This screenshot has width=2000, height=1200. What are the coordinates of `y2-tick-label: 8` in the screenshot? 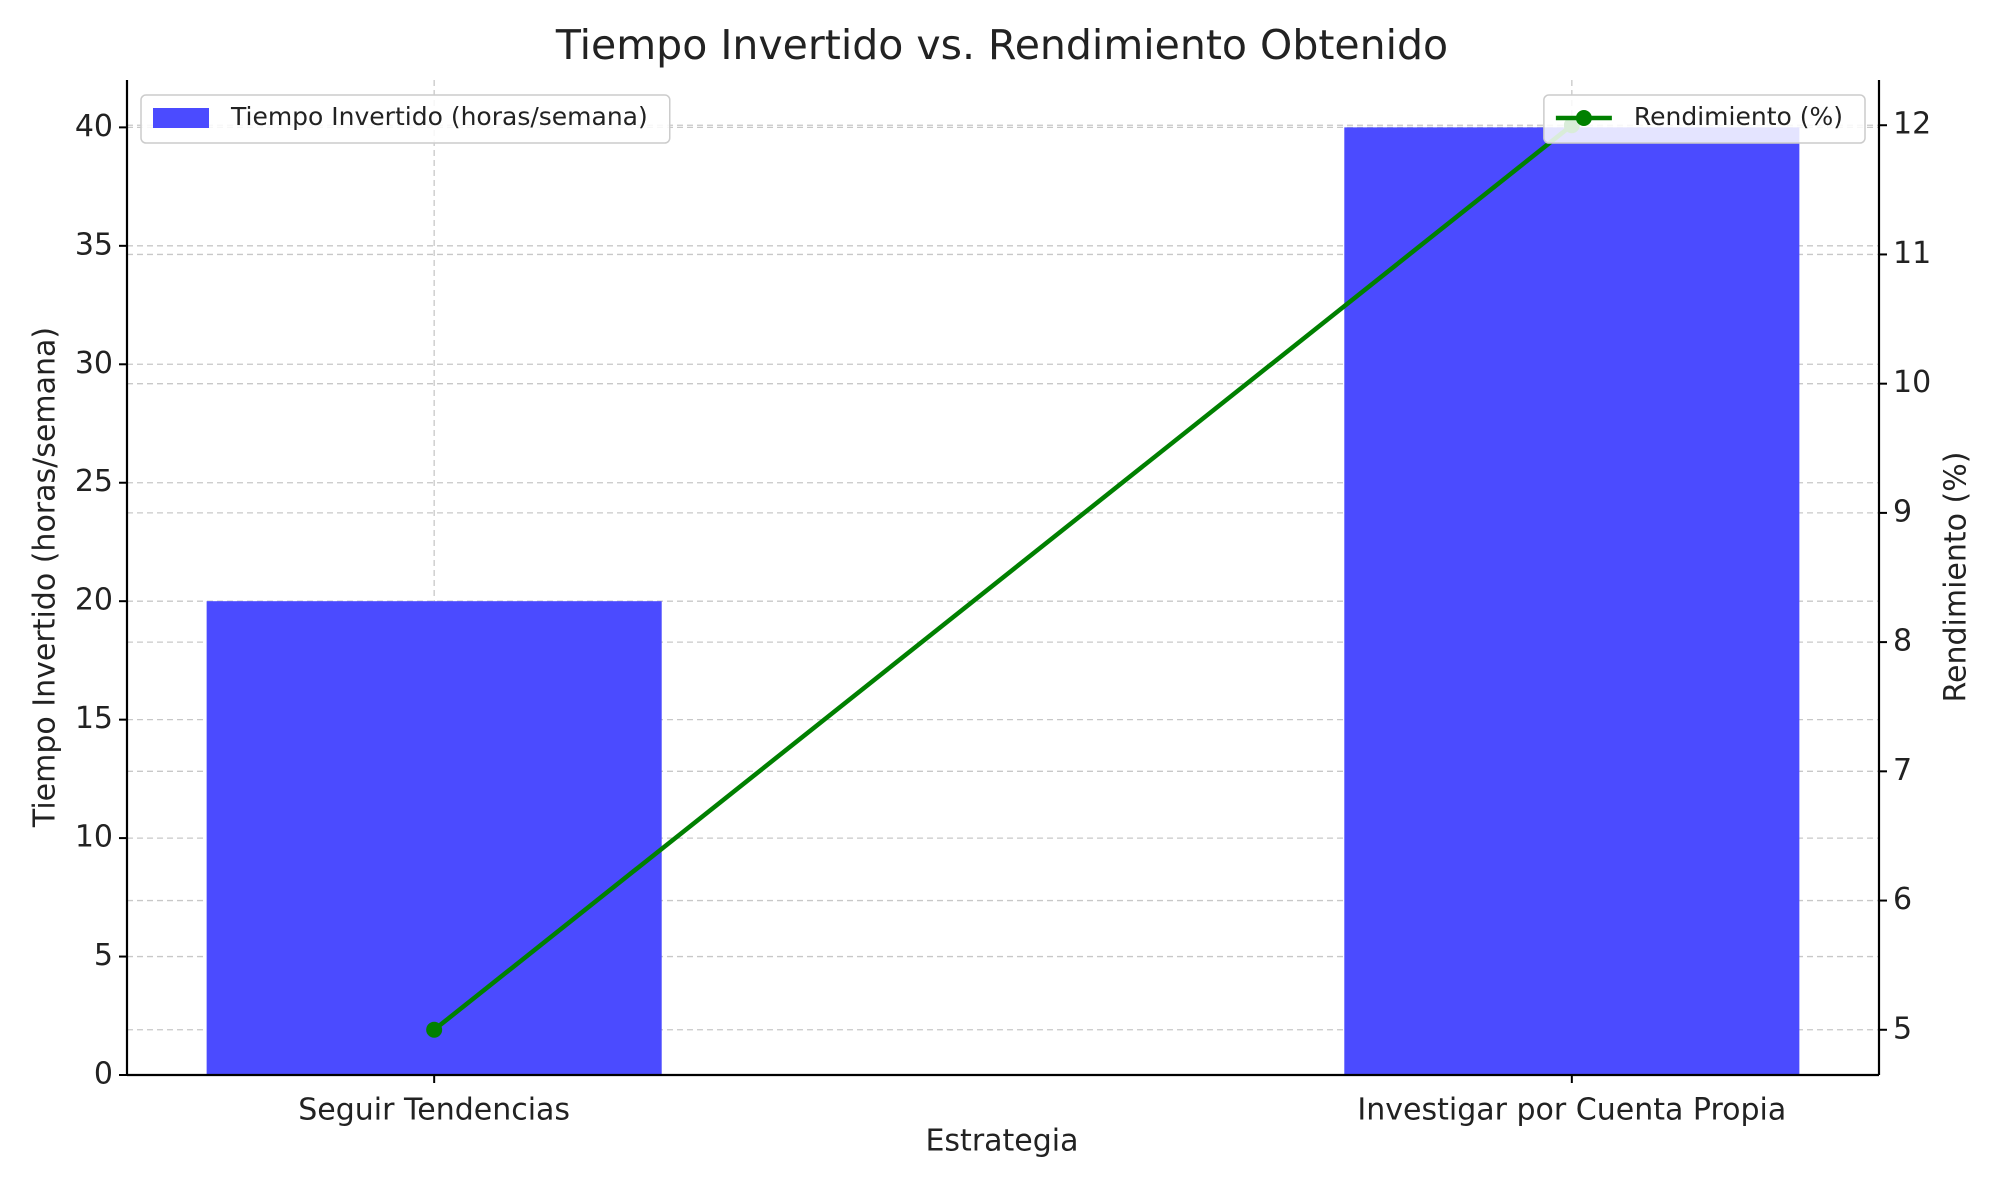 It's located at (1902, 641).